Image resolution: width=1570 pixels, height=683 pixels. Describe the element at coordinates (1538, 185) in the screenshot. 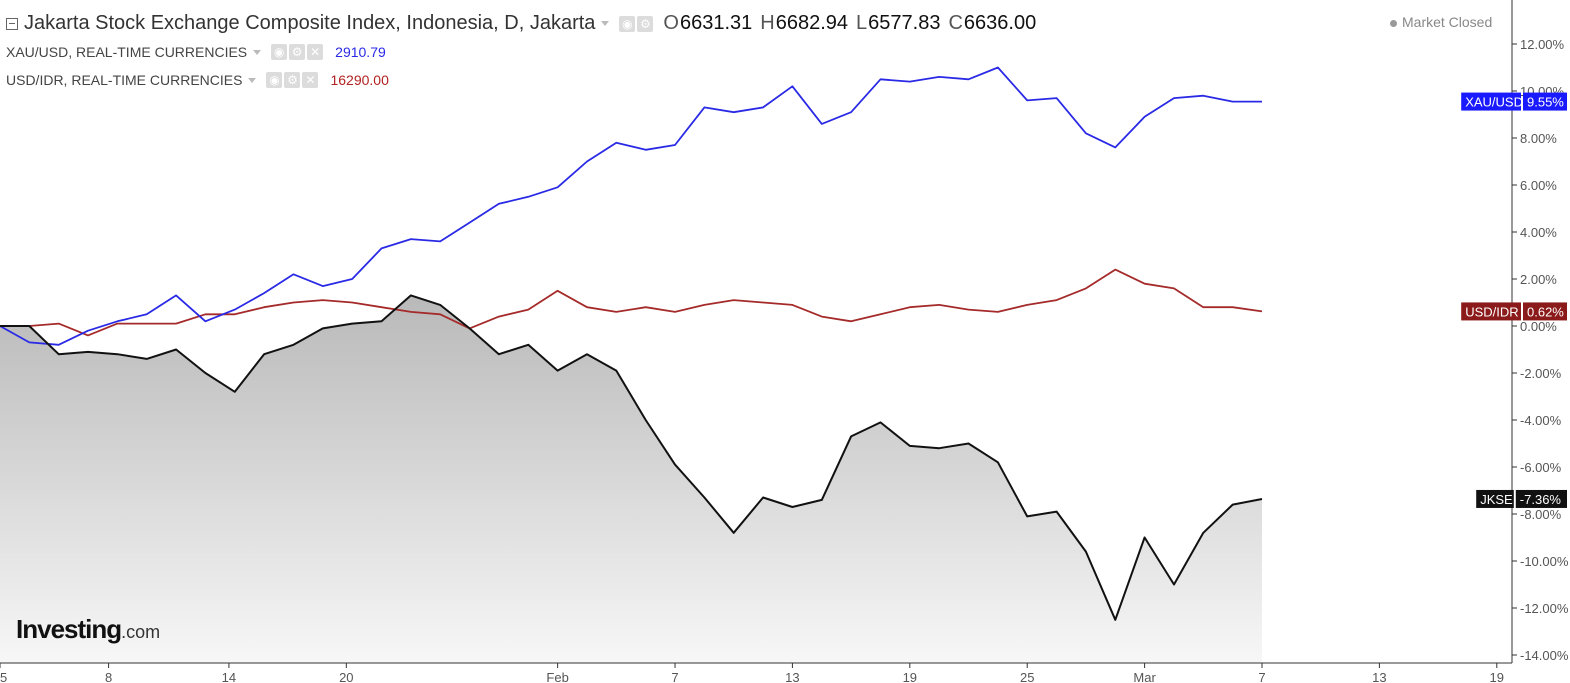

I see `y-tick-label: 6.00%` at that location.